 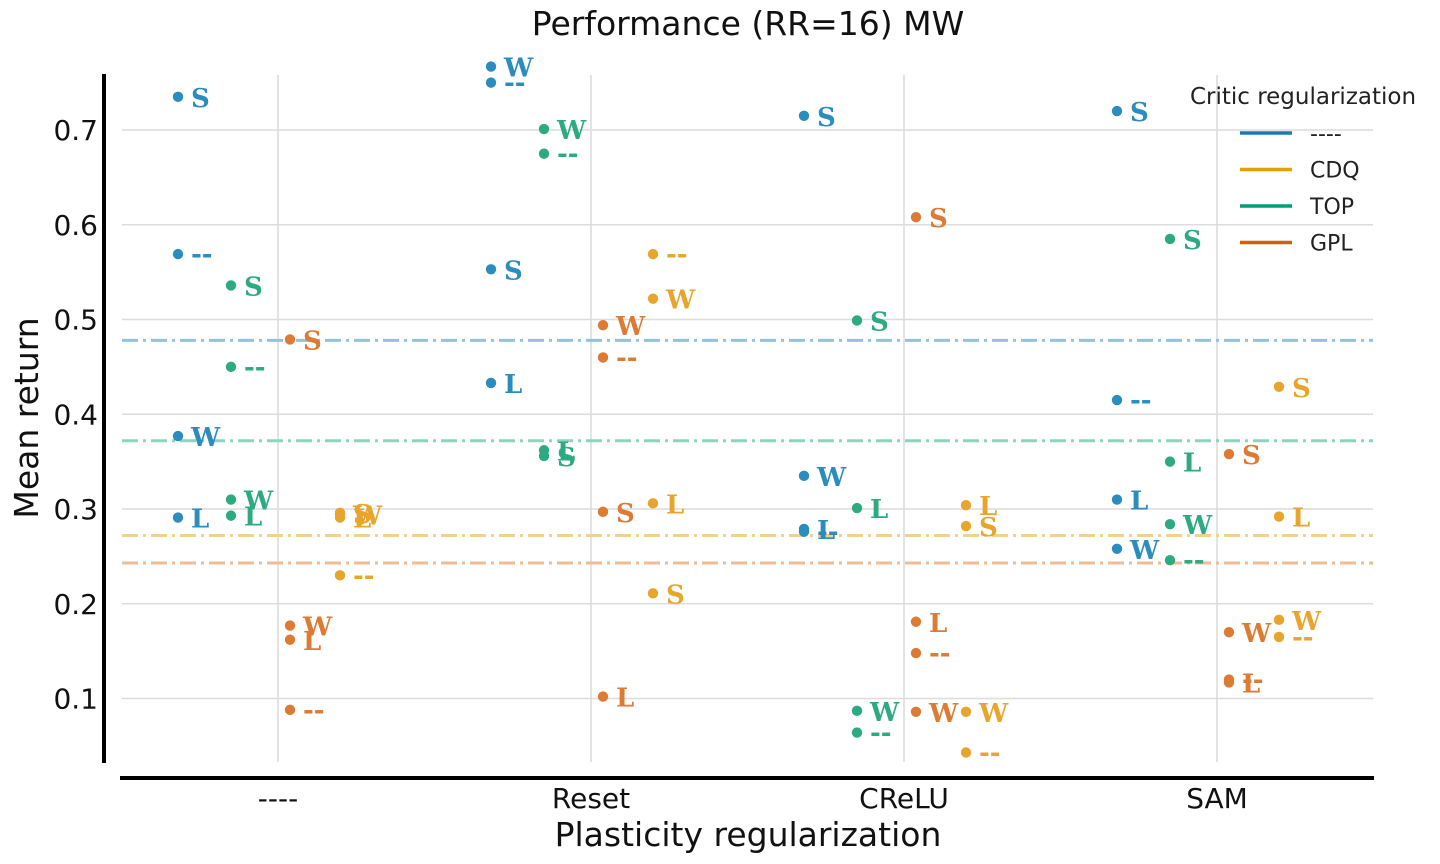 What do you see at coordinates (75, 699) in the screenshot?
I see `y-tick-label: 0.1` at bounding box center [75, 699].